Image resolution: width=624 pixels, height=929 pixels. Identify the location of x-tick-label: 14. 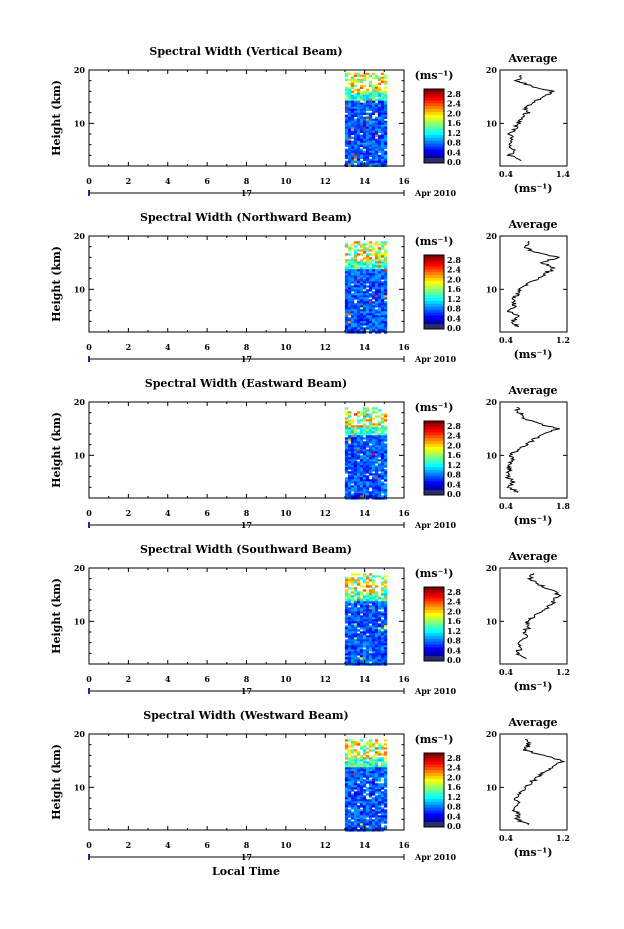
(365, 845).